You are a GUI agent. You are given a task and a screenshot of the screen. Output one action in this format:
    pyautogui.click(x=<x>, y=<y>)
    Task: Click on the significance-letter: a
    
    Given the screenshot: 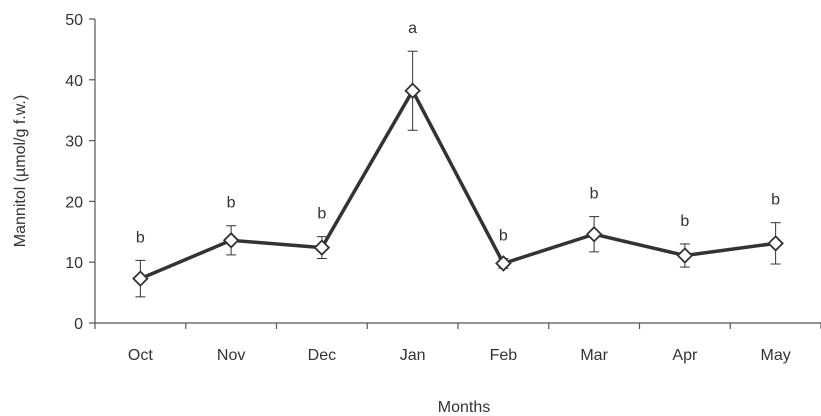 What is the action you would take?
    pyautogui.click(x=412, y=28)
    